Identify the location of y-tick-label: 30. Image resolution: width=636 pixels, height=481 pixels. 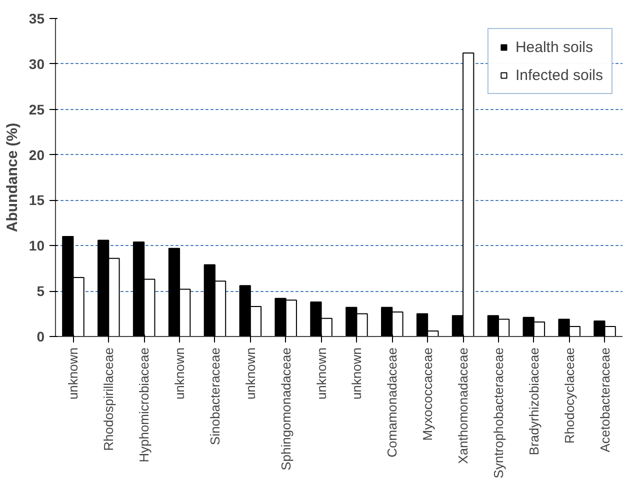
(36, 64).